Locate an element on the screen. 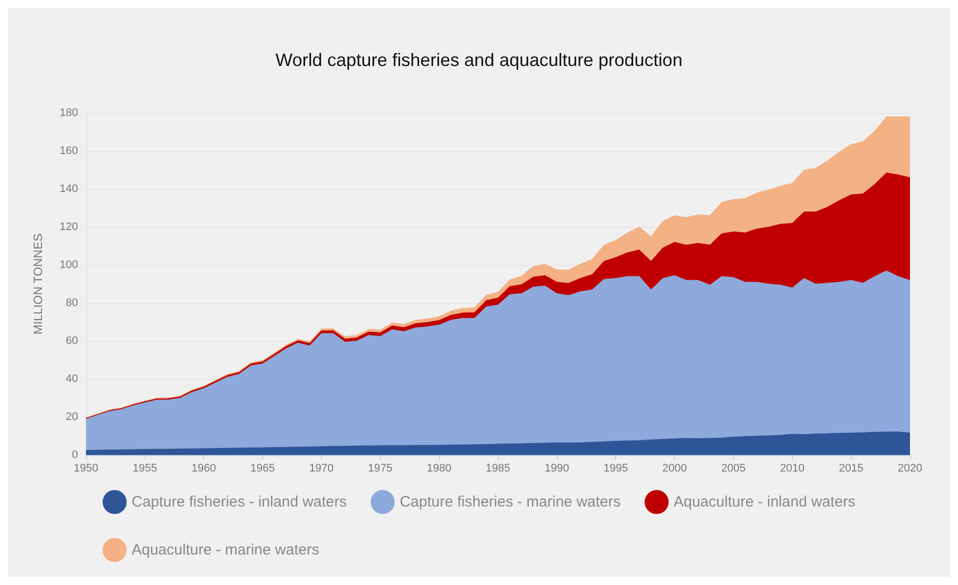 This screenshot has height=585, width=958. x-tick-label: 2015 is located at coordinates (851, 468).